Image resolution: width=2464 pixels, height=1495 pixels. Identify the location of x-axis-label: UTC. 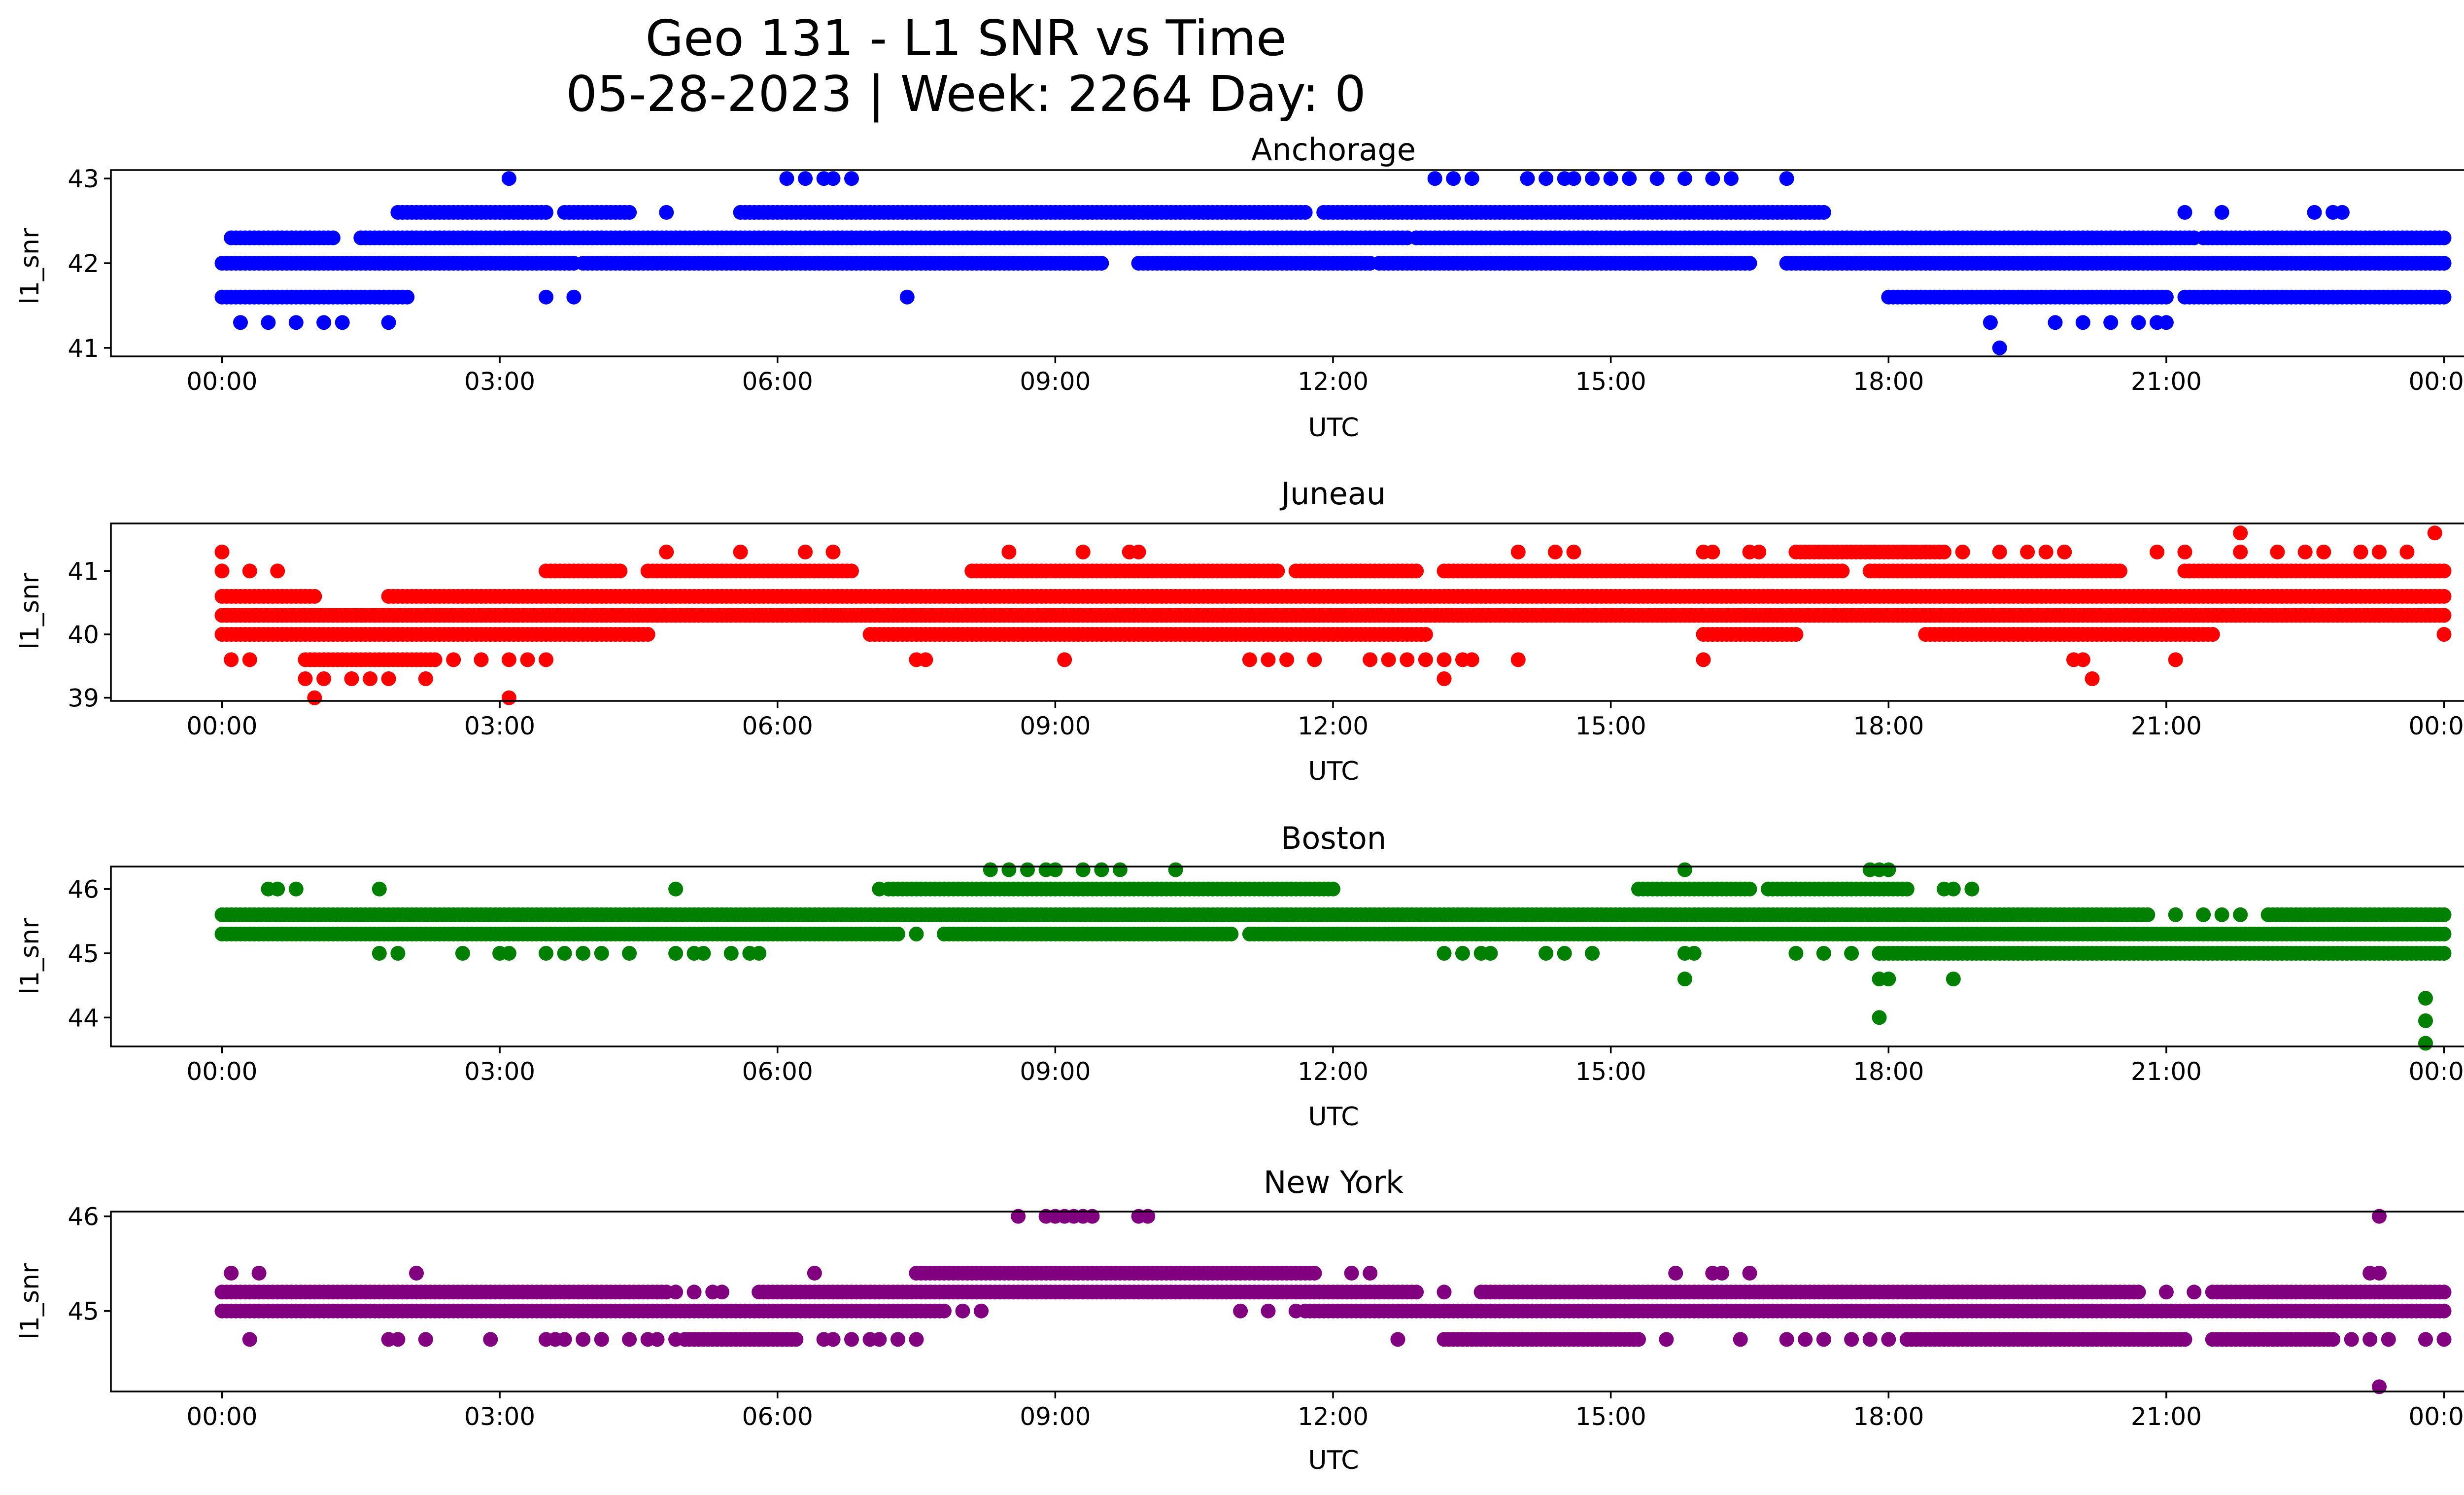
(1333, 1117).